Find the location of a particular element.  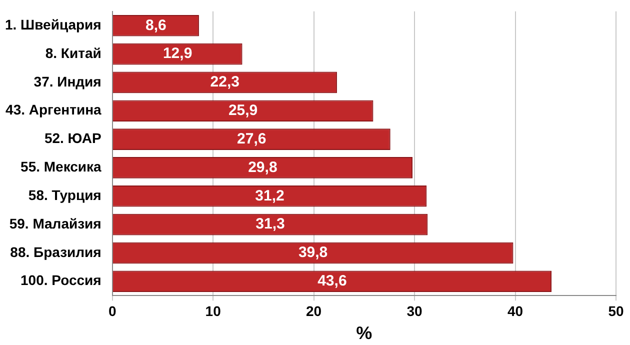

y-tick-label: 55. Мексика is located at coordinates (61, 166).